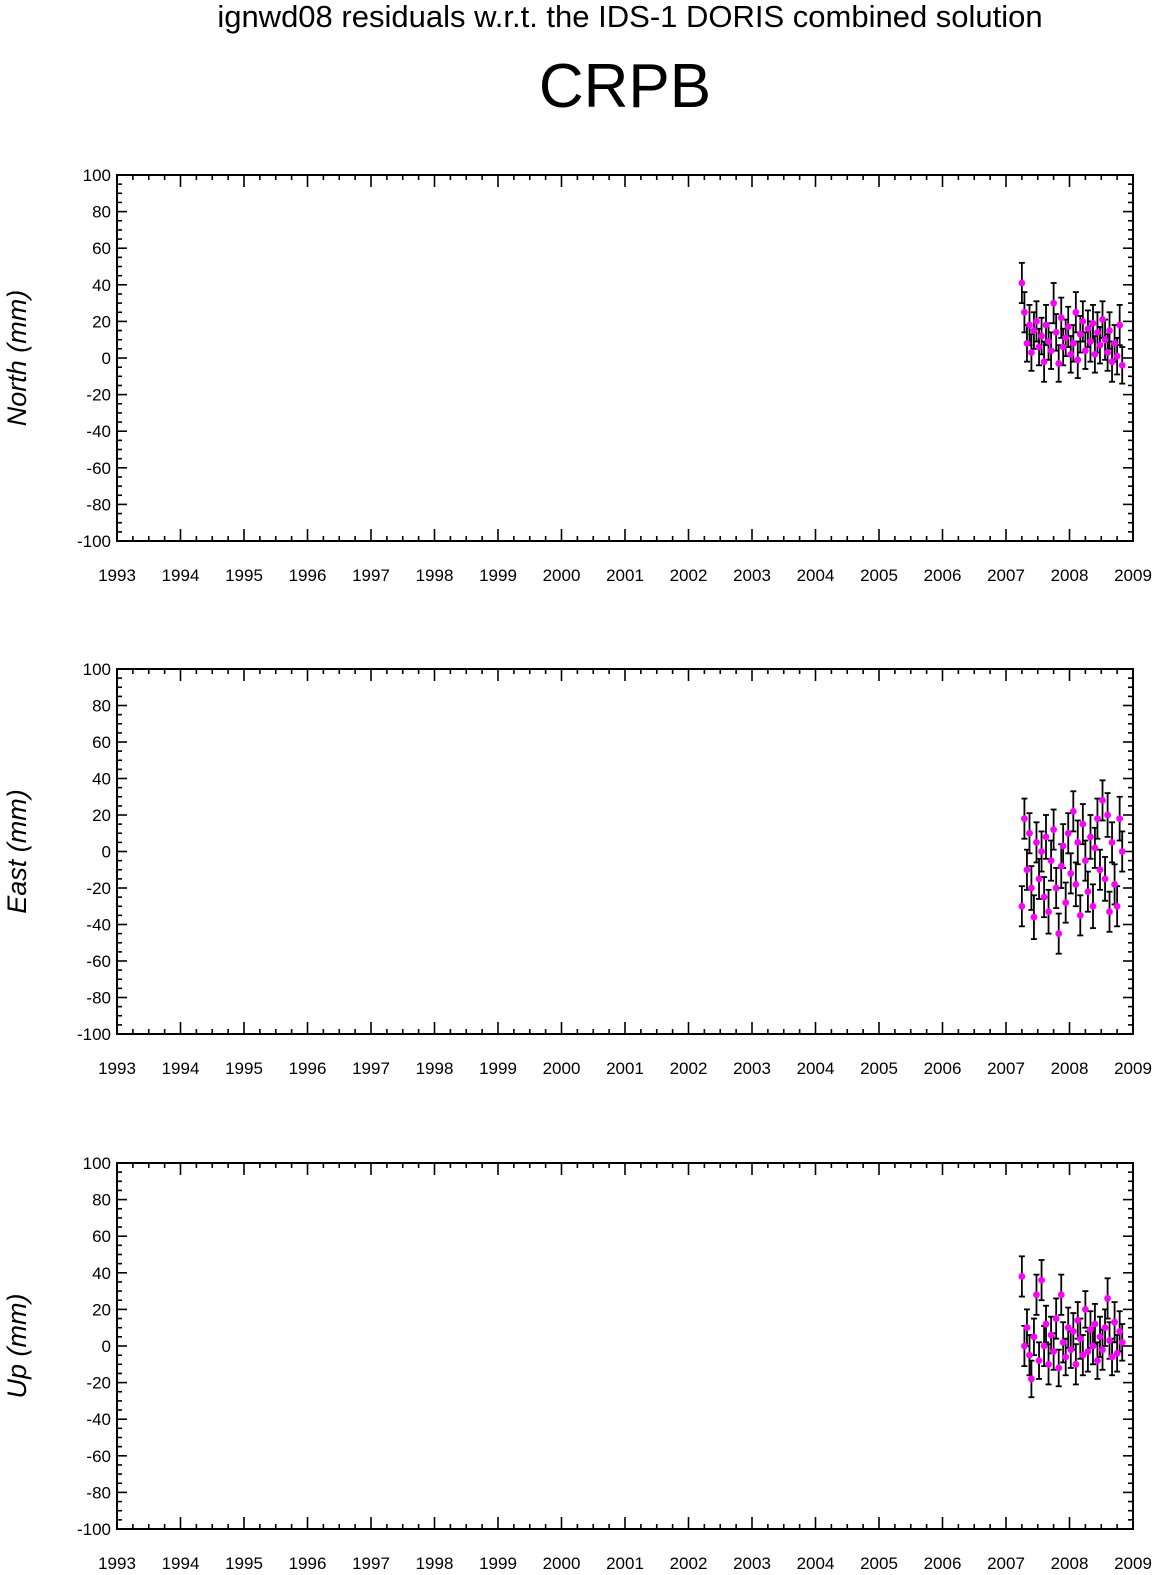 This screenshot has width=1160, height=1575. I want to click on x-tick-label: 1999, so click(498, 1563).